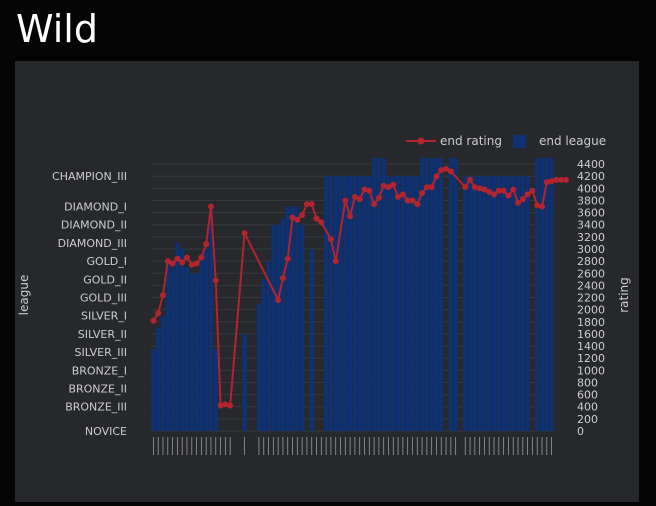 The width and height of the screenshot is (656, 506). Describe the element at coordinates (506, 141) in the screenshot. I see `legend: end rating end league` at that location.